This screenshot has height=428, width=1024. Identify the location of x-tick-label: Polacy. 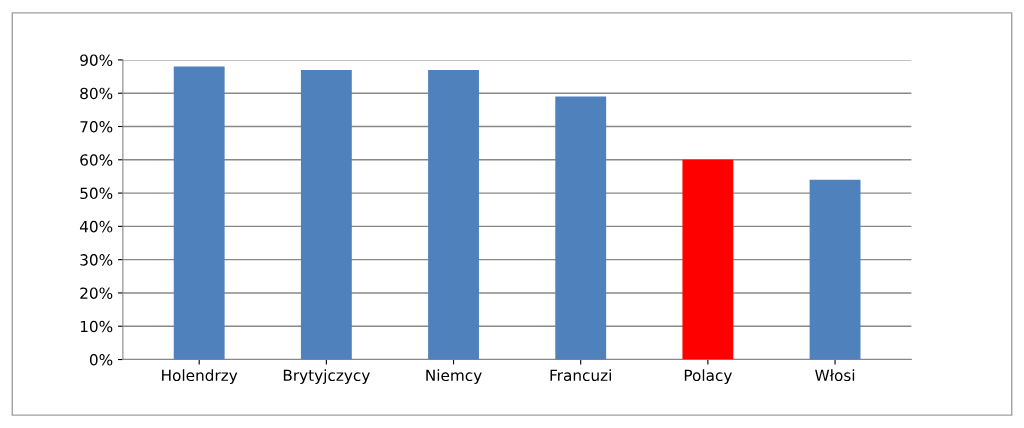
(708, 377).